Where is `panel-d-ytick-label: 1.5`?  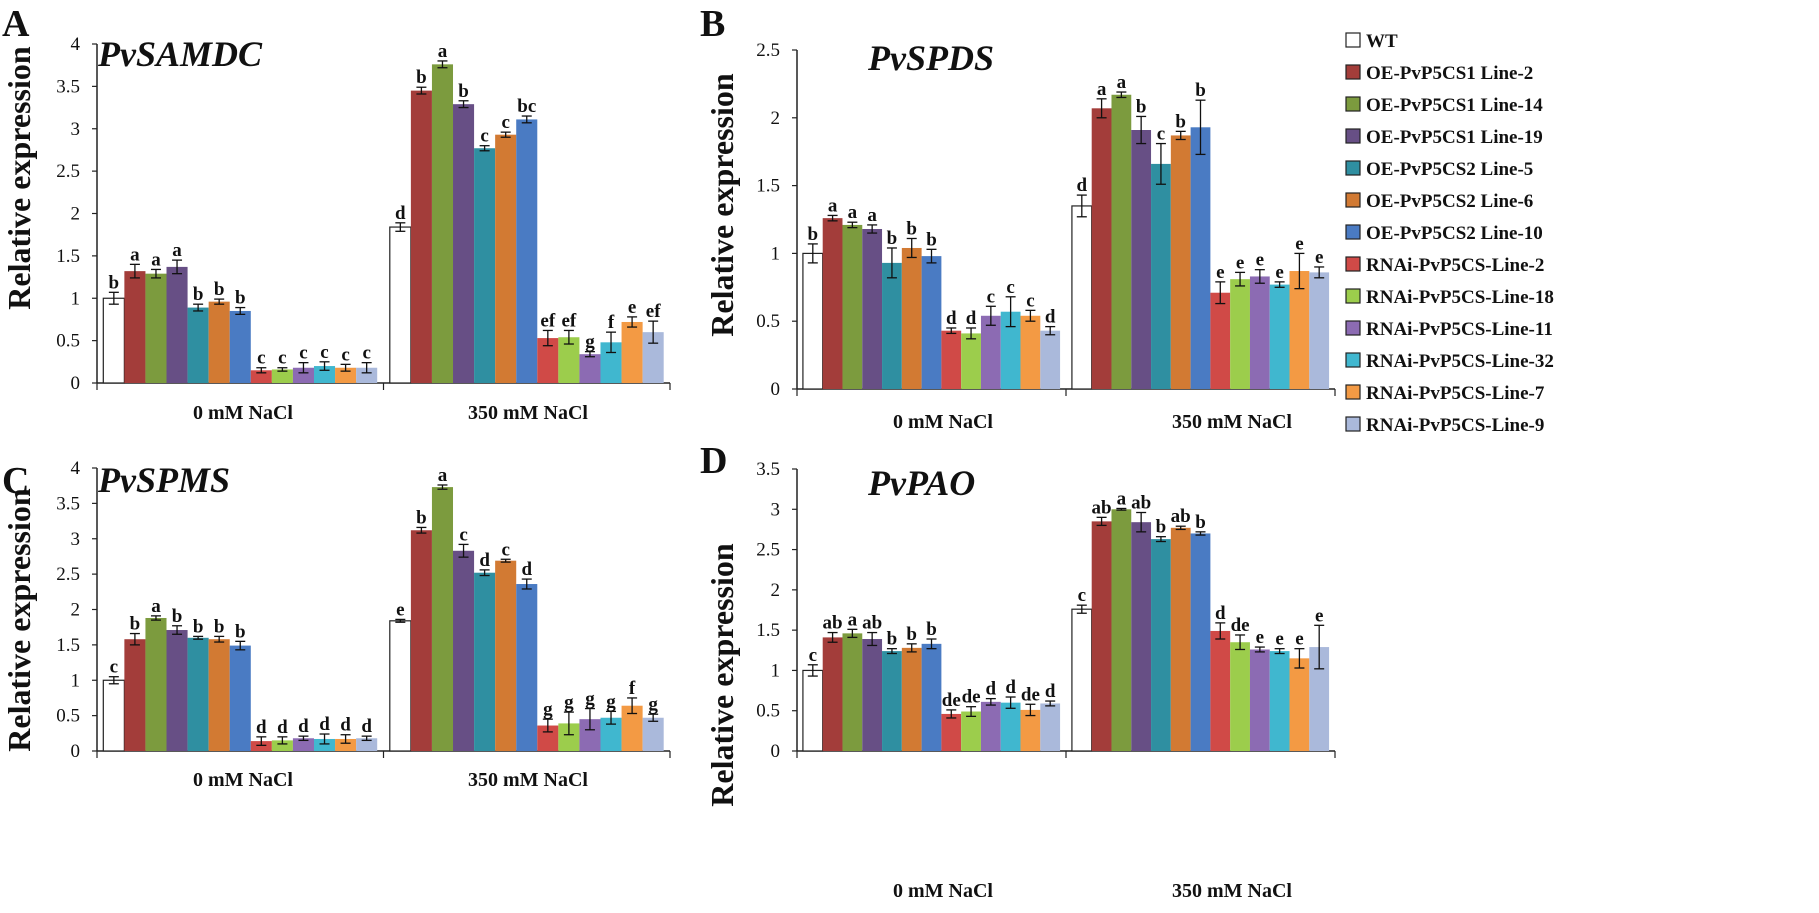 panel-d-ytick-label: 1.5 is located at coordinates (768, 630).